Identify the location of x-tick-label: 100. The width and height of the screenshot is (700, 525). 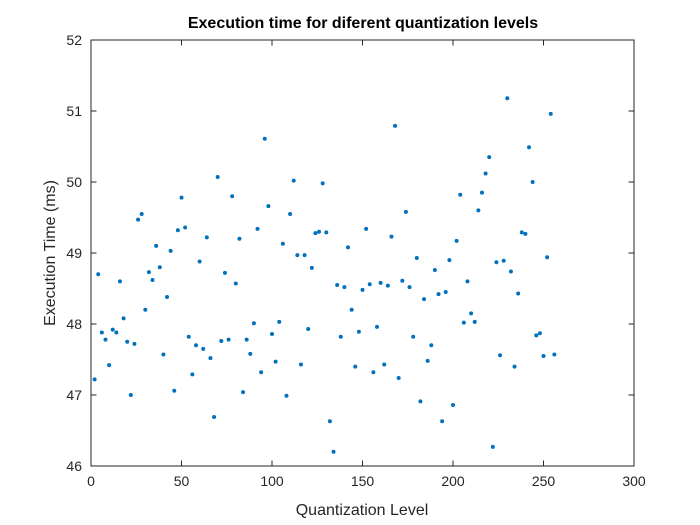
(272, 481).